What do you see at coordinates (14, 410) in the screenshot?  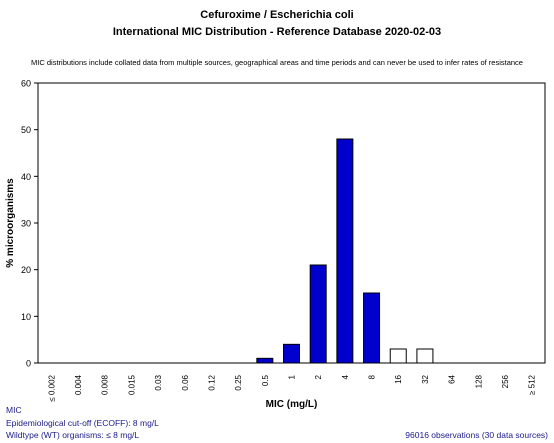 I see `footer-mic-label: MIC` at bounding box center [14, 410].